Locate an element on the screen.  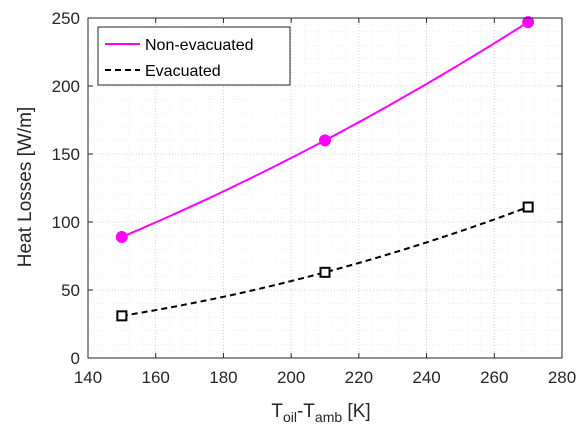
legend: Non-evacuated Evacuated is located at coordinates (194, 56).